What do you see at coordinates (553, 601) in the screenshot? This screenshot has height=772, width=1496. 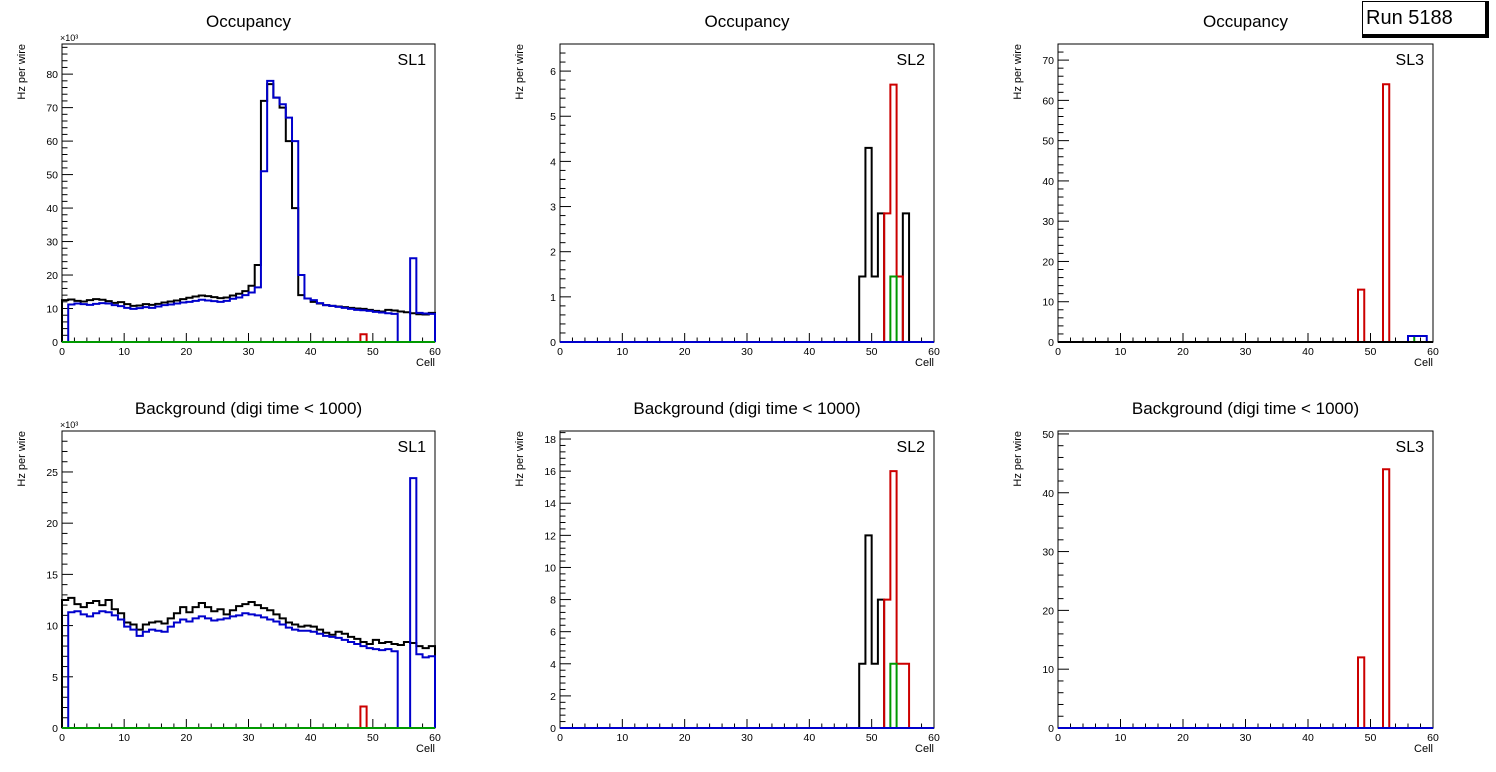 I see `y-tick-label: 8` at bounding box center [553, 601].